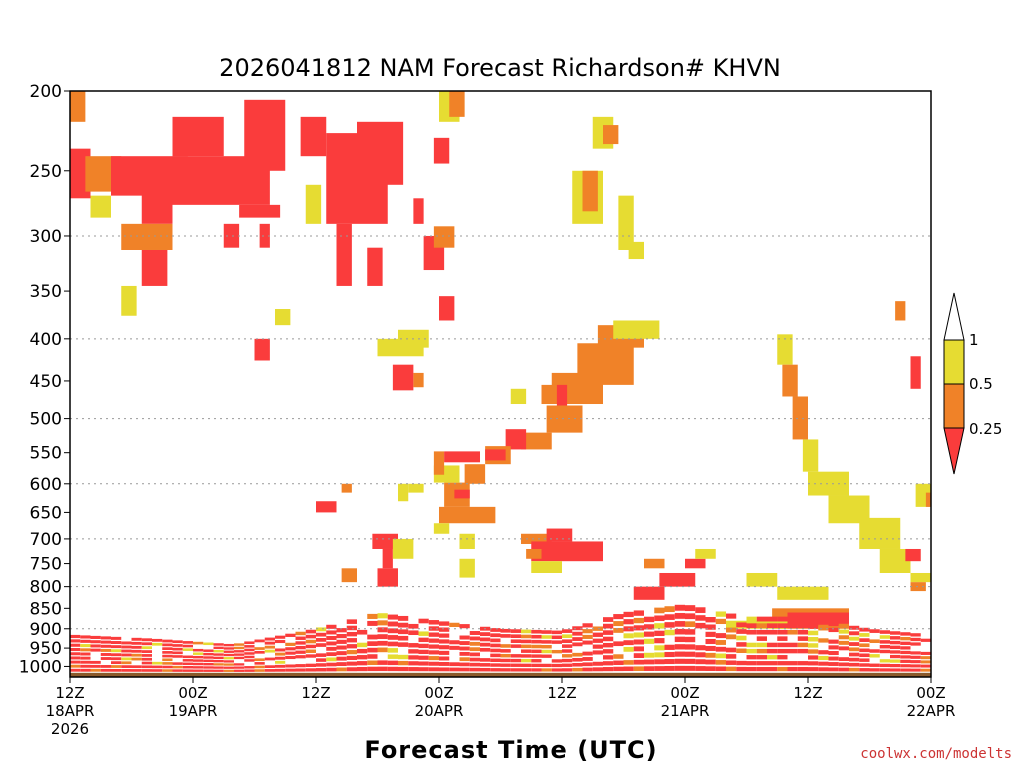  I want to click on x-tick-label-1-1: 19APR, so click(193, 711).